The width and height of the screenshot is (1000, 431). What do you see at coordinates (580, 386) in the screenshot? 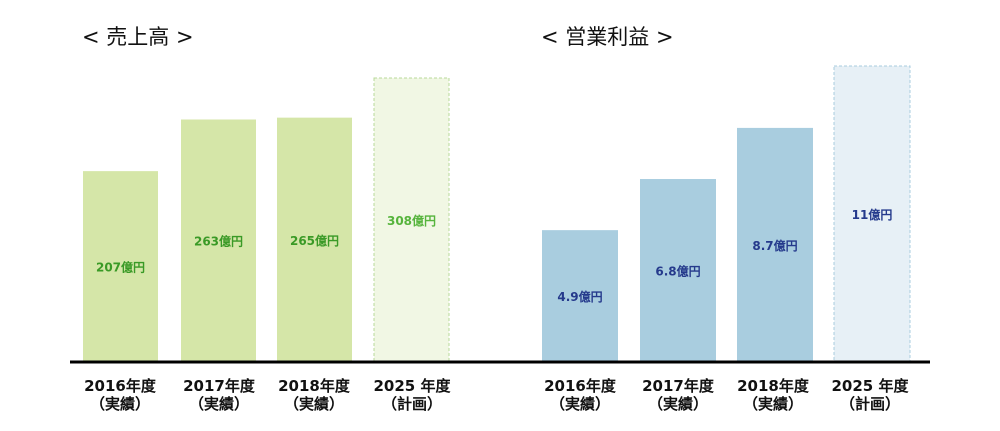
I see `profit-category-label-0-line-0: 2016年度` at bounding box center [580, 386].